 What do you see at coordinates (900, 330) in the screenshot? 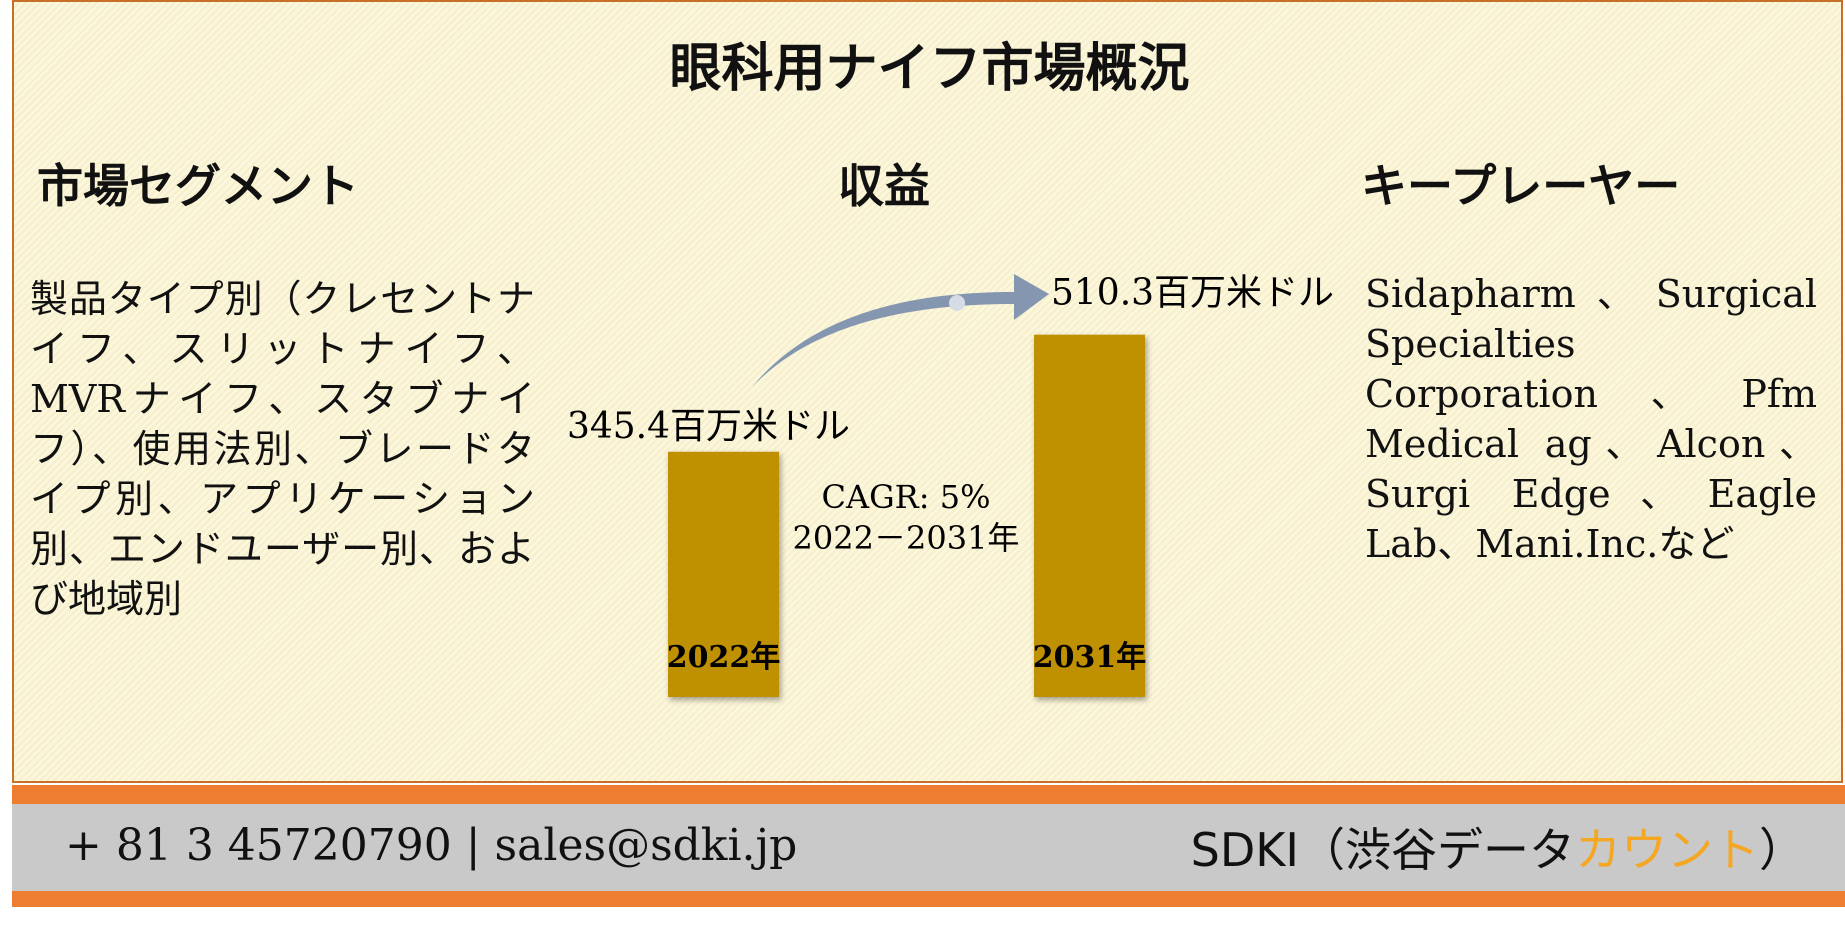
I see `growth-arrow` at bounding box center [900, 330].